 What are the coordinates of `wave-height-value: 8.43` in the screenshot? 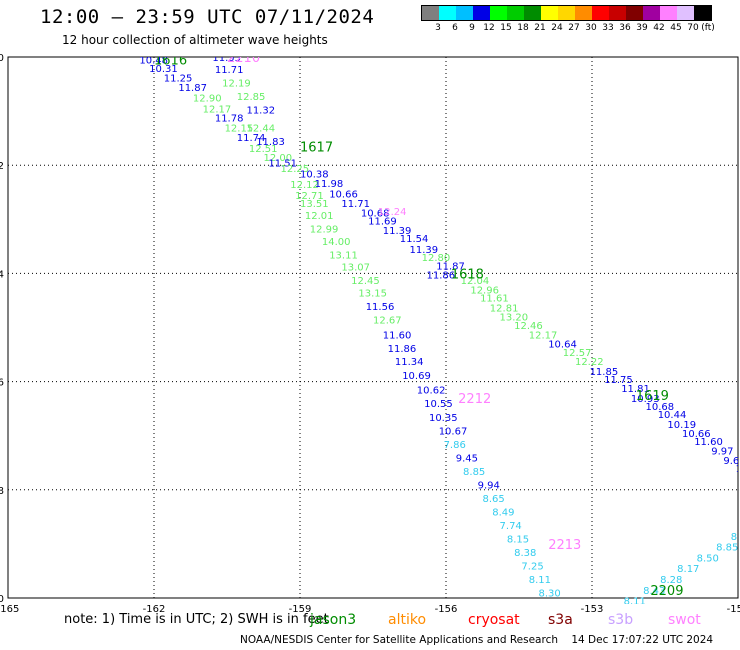 It's located at (654, 591).